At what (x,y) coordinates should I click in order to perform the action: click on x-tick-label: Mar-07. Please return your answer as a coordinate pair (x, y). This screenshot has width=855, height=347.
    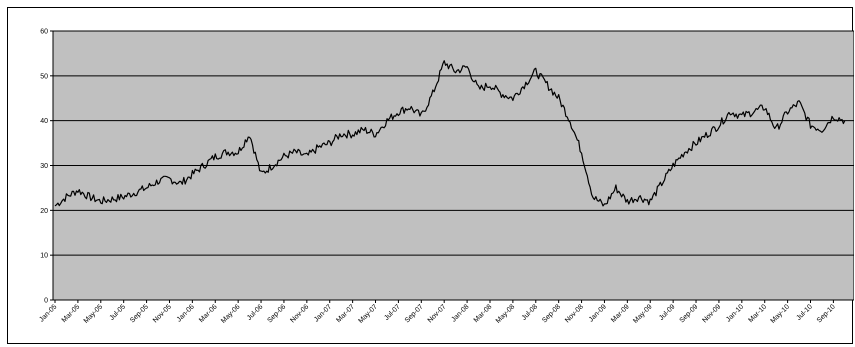
    Looking at the image, I should click on (345, 313).